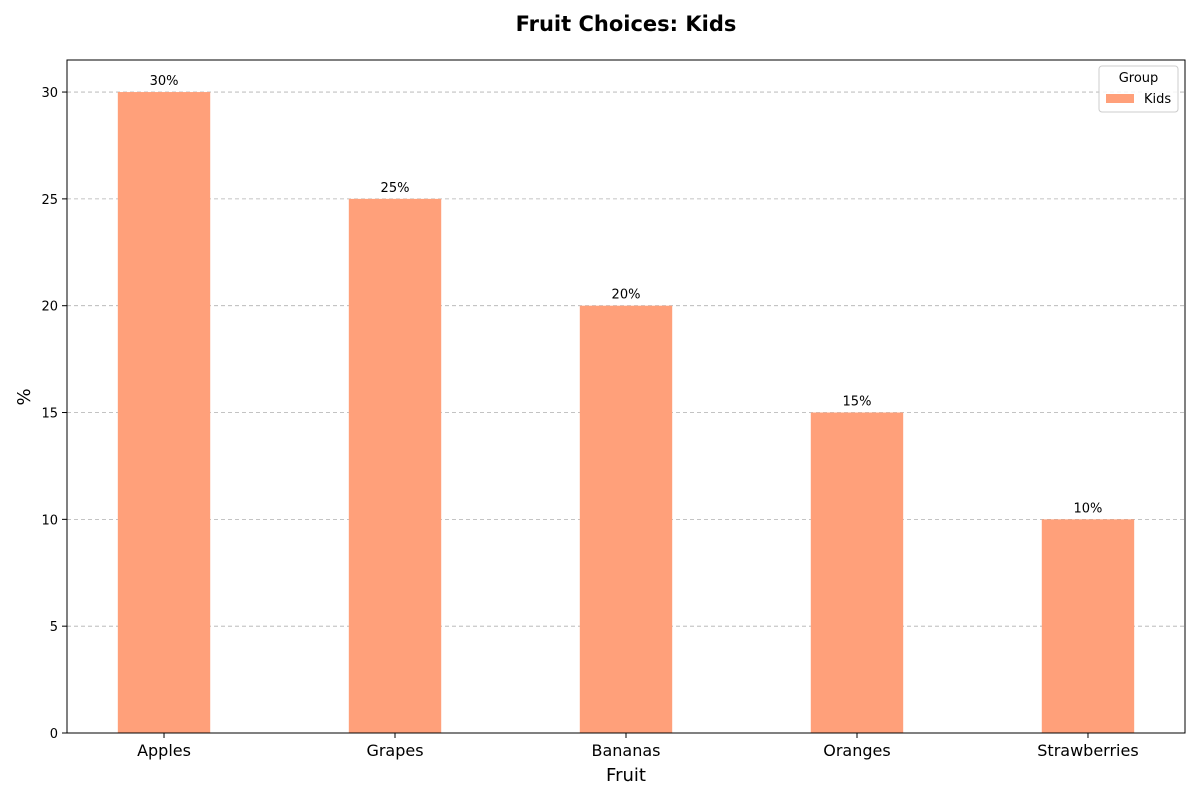 Image resolution: width=1200 pixels, height=800 pixels. What do you see at coordinates (857, 402) in the screenshot?
I see `data-label-oranges: 15%` at bounding box center [857, 402].